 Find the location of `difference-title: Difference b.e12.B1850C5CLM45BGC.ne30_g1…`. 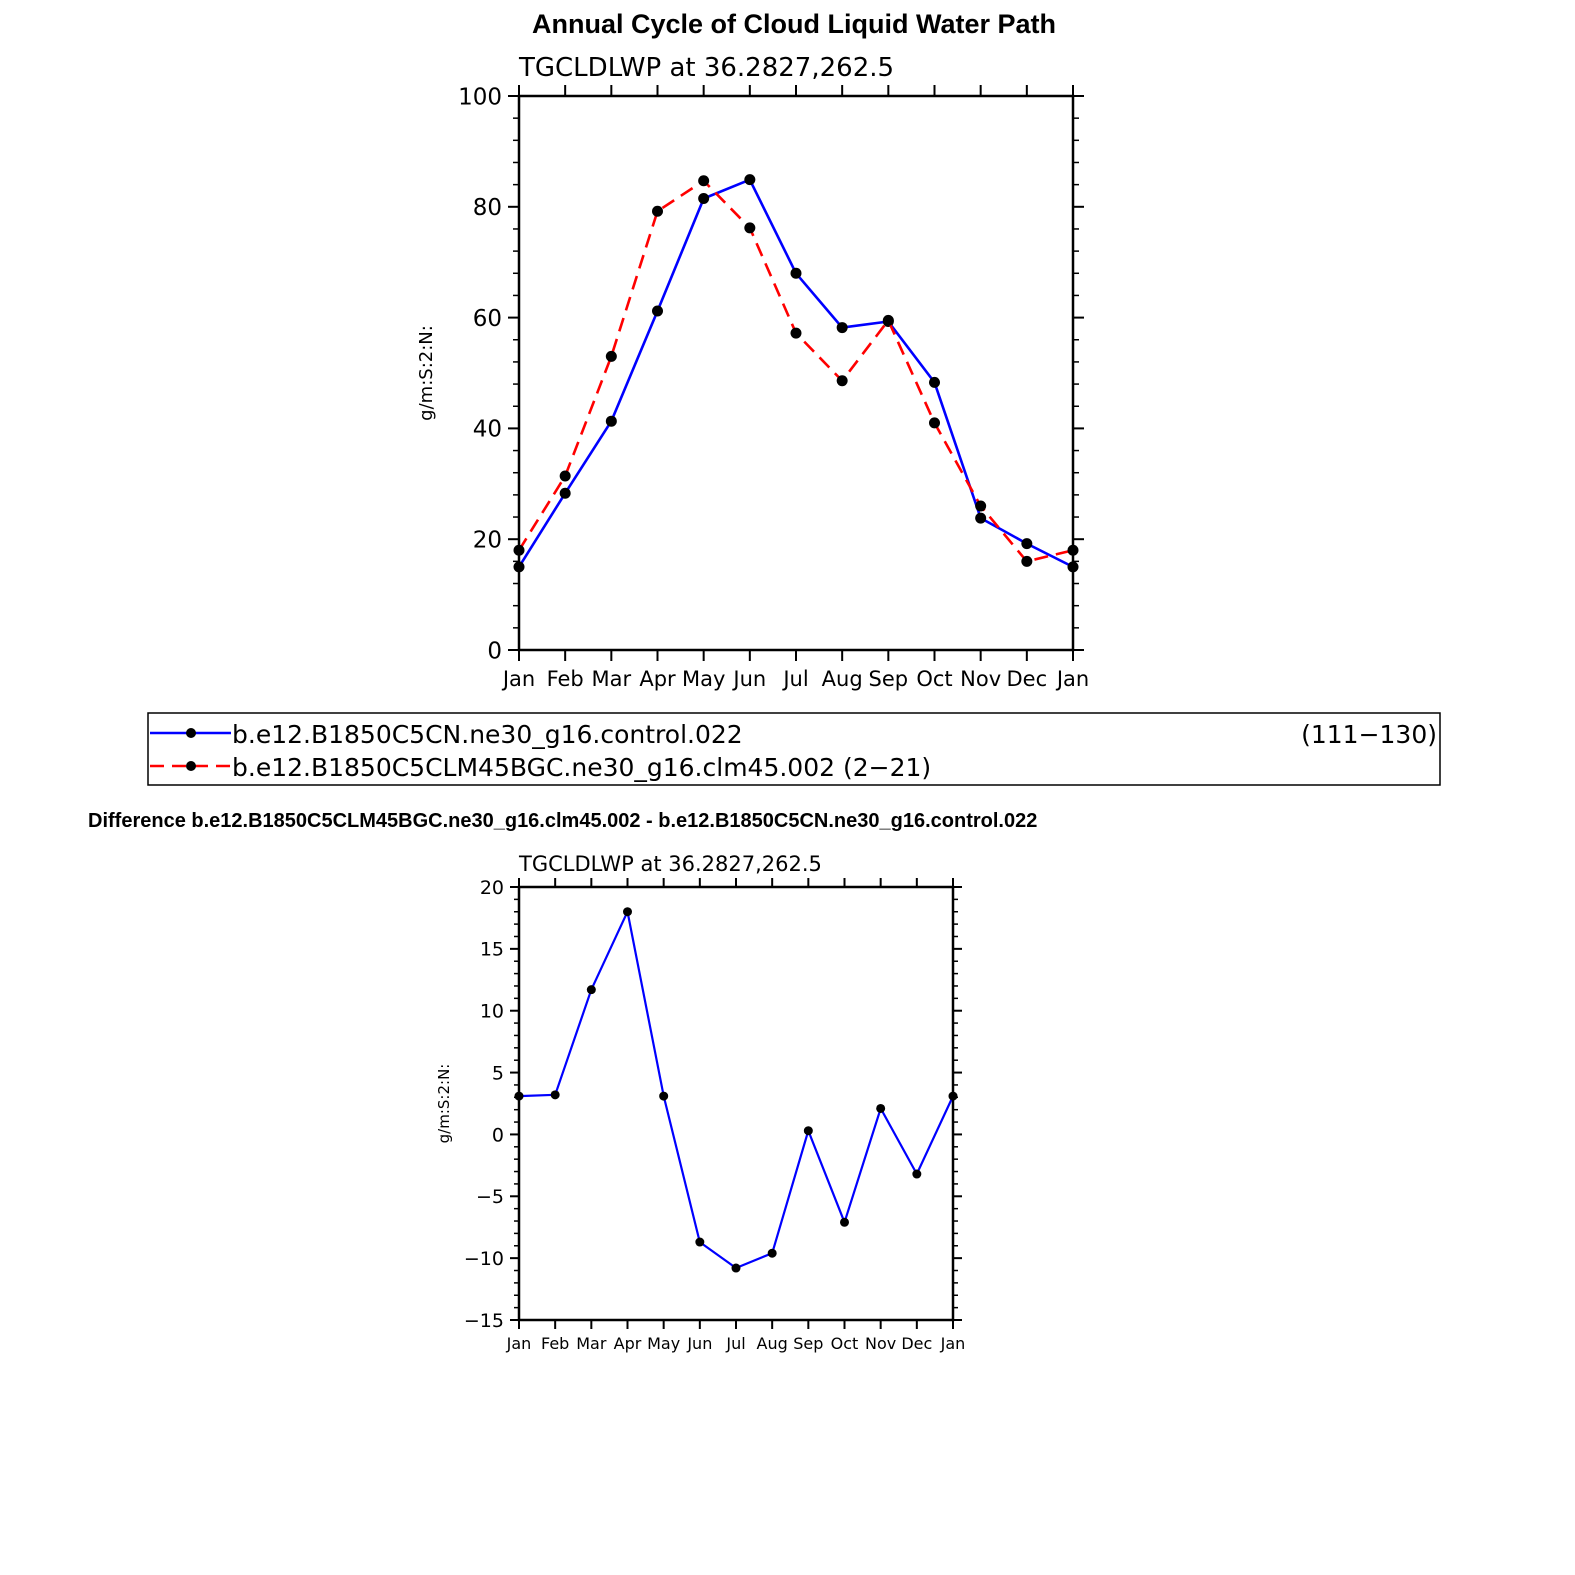

difference-title: Difference b.e12.B1850C5CLM45BGC.ne30_g1… is located at coordinates (562, 821).